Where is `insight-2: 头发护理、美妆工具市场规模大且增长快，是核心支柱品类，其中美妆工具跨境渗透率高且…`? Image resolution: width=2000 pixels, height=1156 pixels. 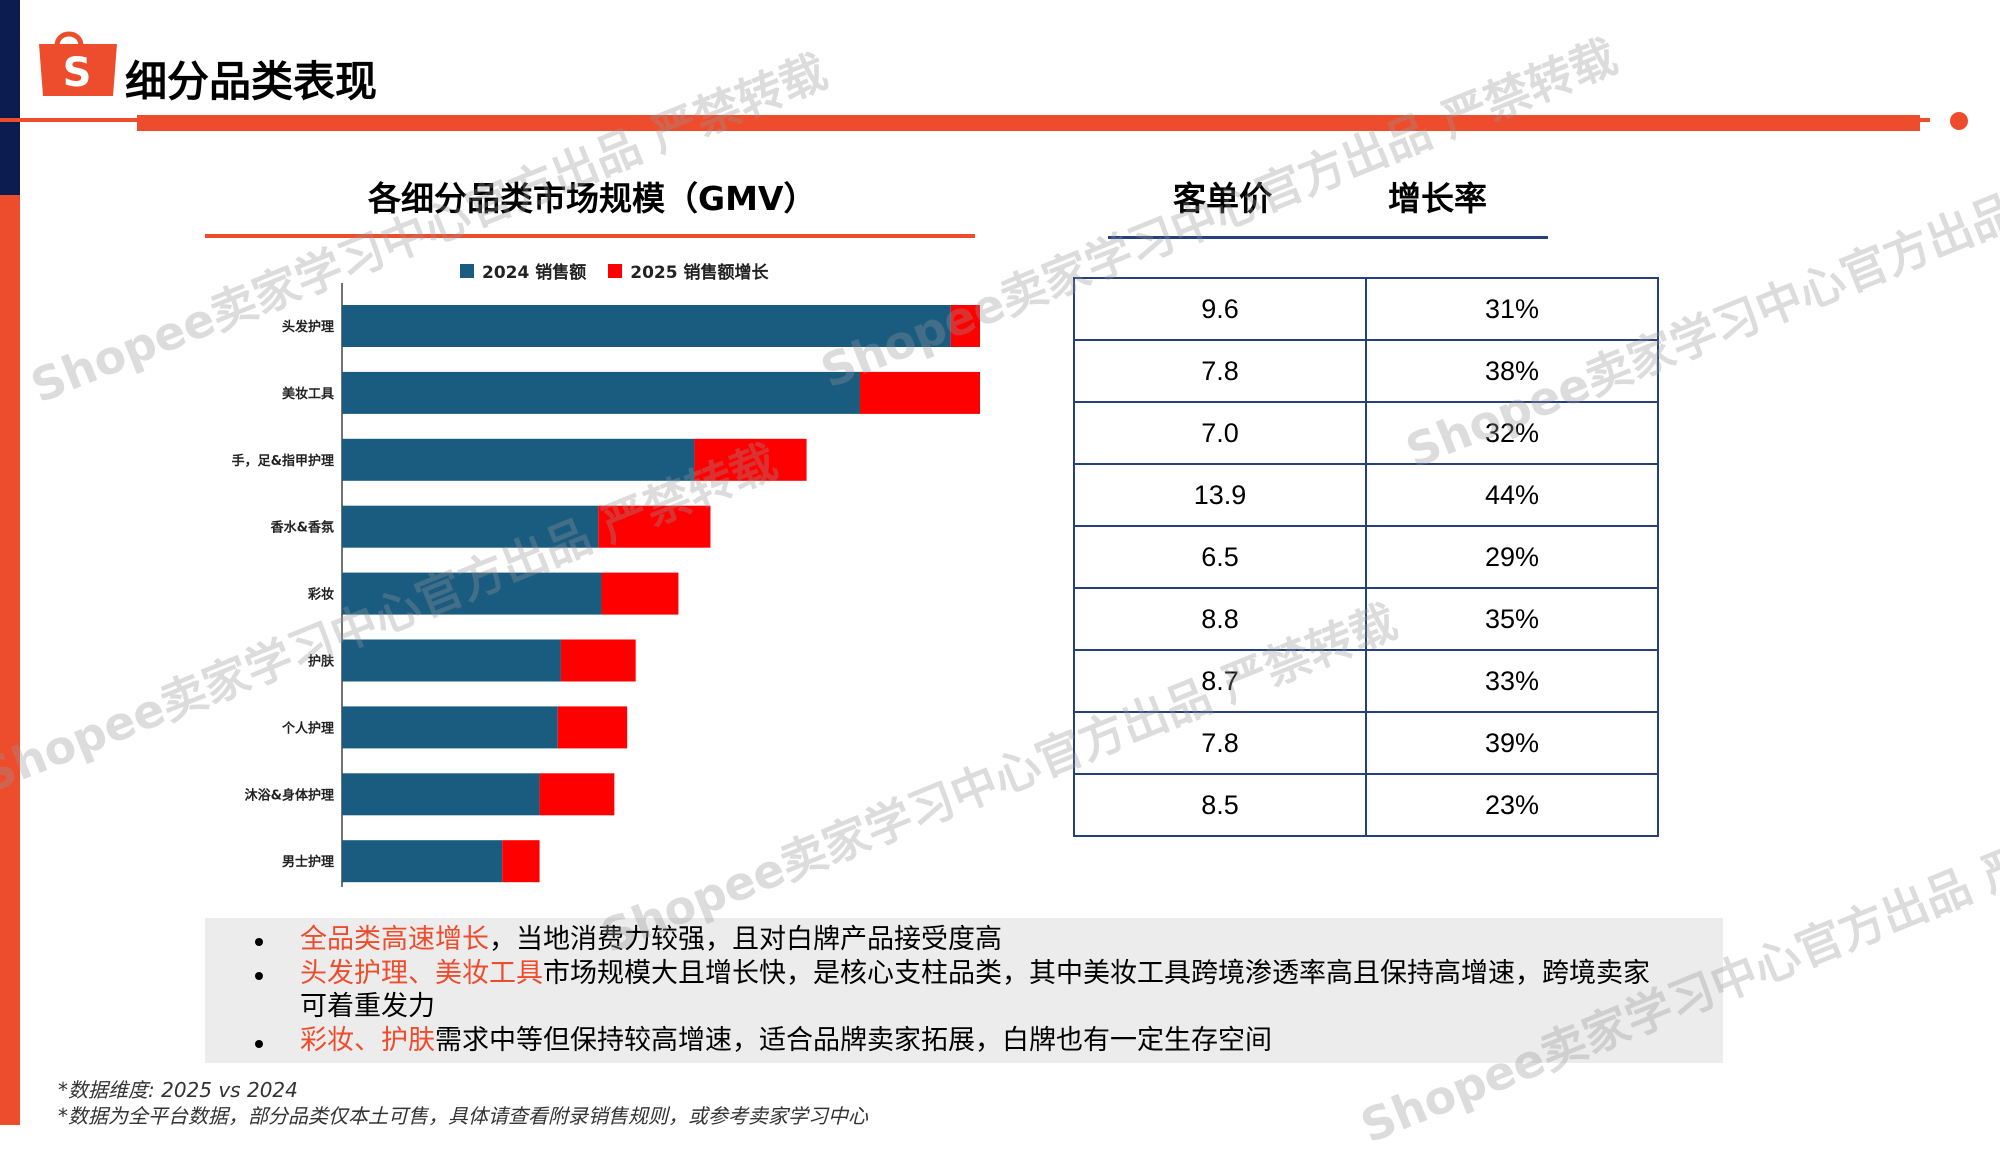
insight-2: 头发护理、美妆工具市场规模大且增长快，是核心支柱品类，其中美妆工具跨境渗透率高且… is located at coordinates (975, 973).